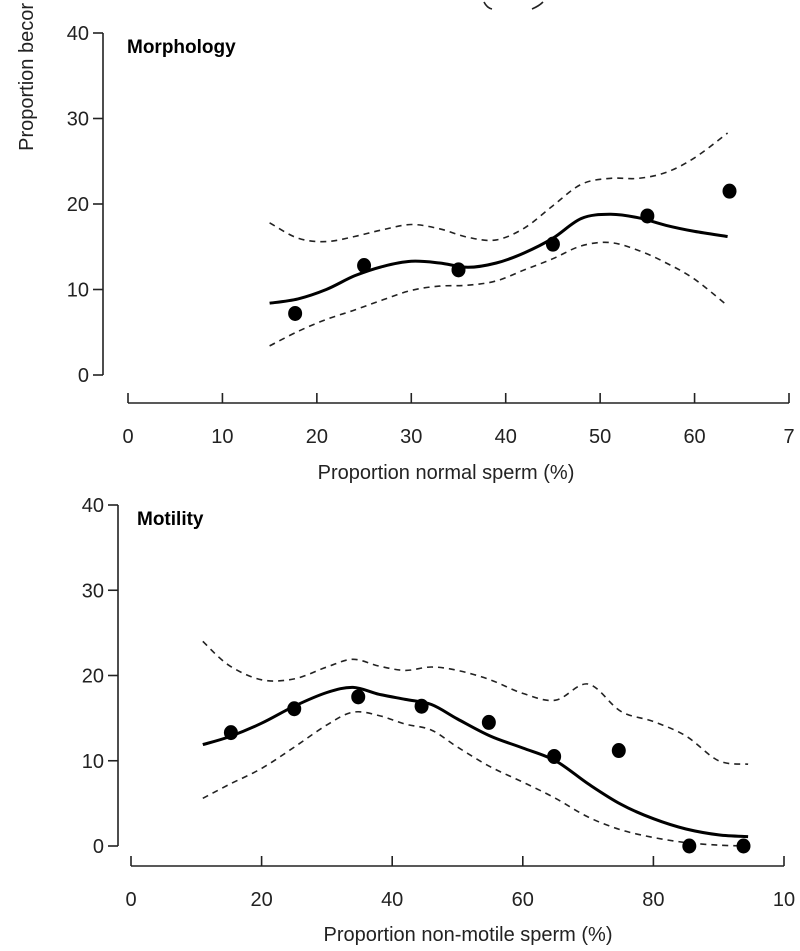 This screenshot has width=800, height=951. What do you see at coordinates (499, 187) in the screenshot?
I see `morphology-upper-ci-line` at bounding box center [499, 187].